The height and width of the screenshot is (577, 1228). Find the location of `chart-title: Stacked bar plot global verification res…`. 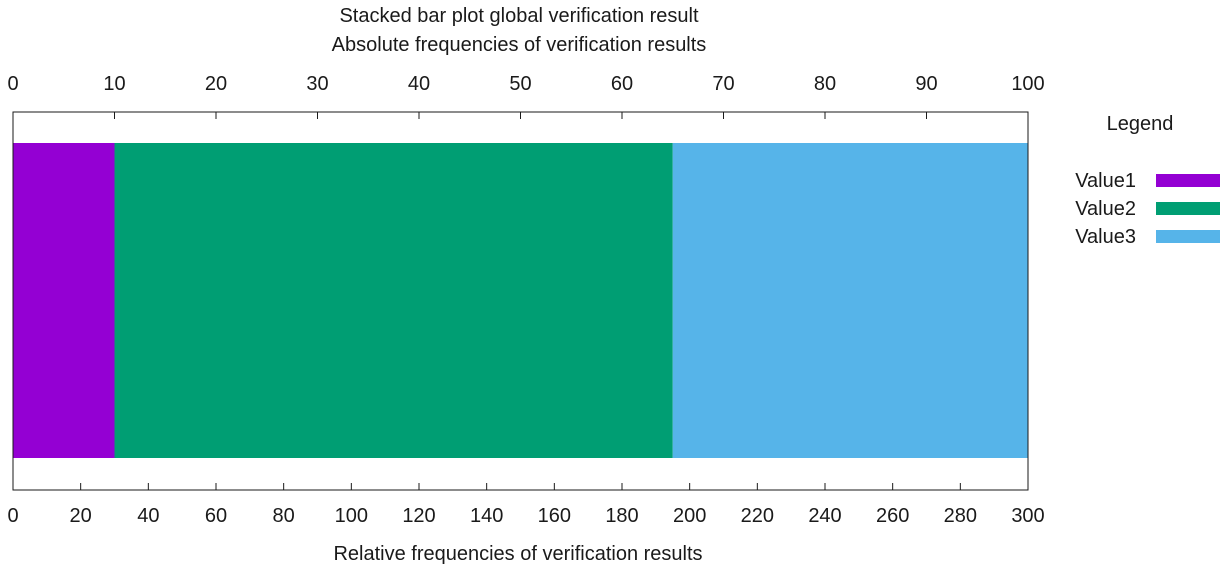

chart-title: Stacked bar plot global verification res… is located at coordinates (519, 16).